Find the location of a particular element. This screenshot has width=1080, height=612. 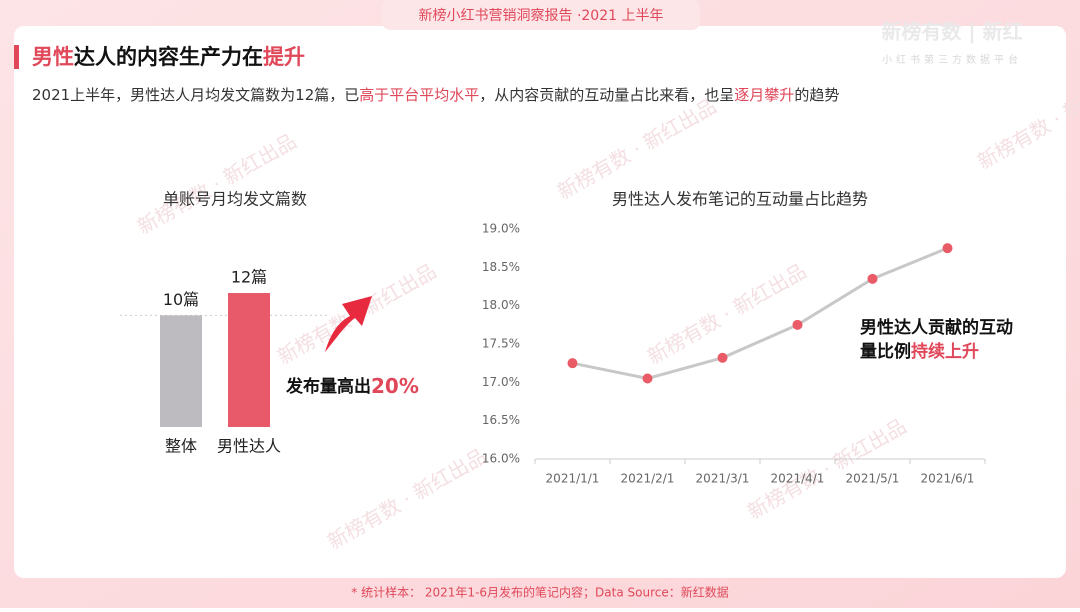

header-tab is located at coordinates (541, 15).